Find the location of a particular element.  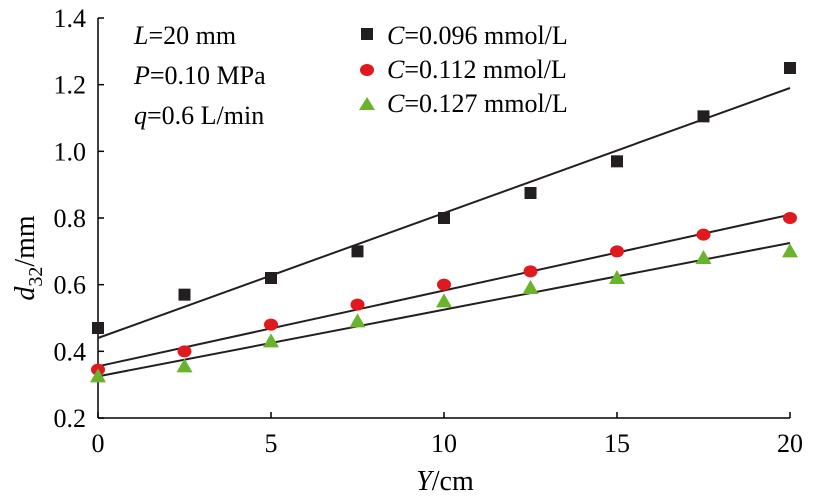

y-tick-label: 1.4 is located at coordinates (70, 18).